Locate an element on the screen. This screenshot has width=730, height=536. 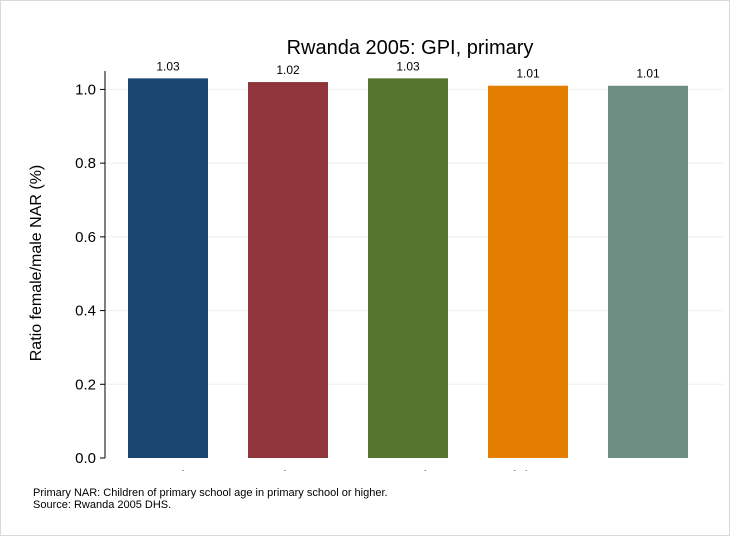
bar-rural is located at coordinates (408, 268).